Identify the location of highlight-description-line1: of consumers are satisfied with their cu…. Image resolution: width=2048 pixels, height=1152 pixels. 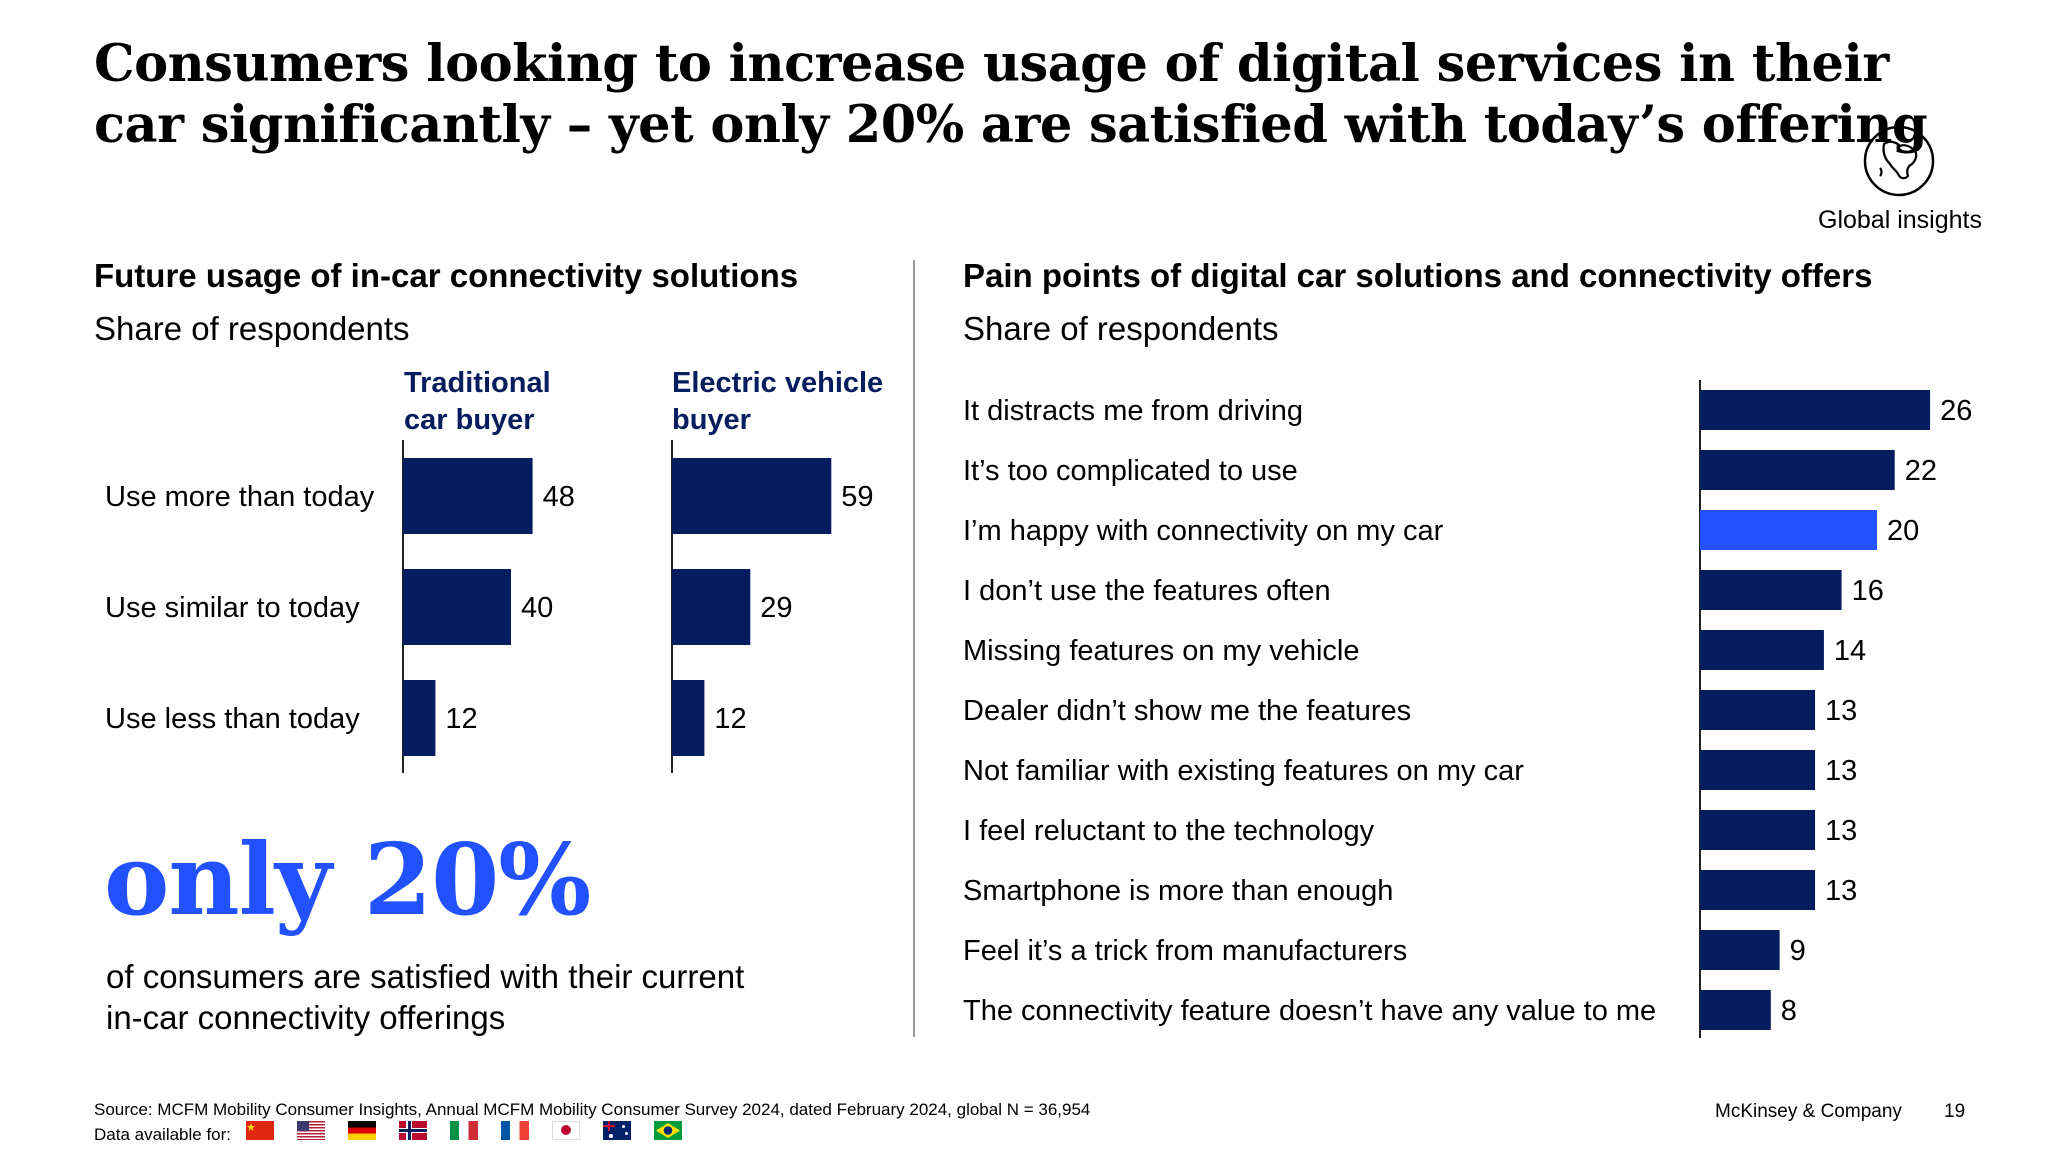
(425, 976).